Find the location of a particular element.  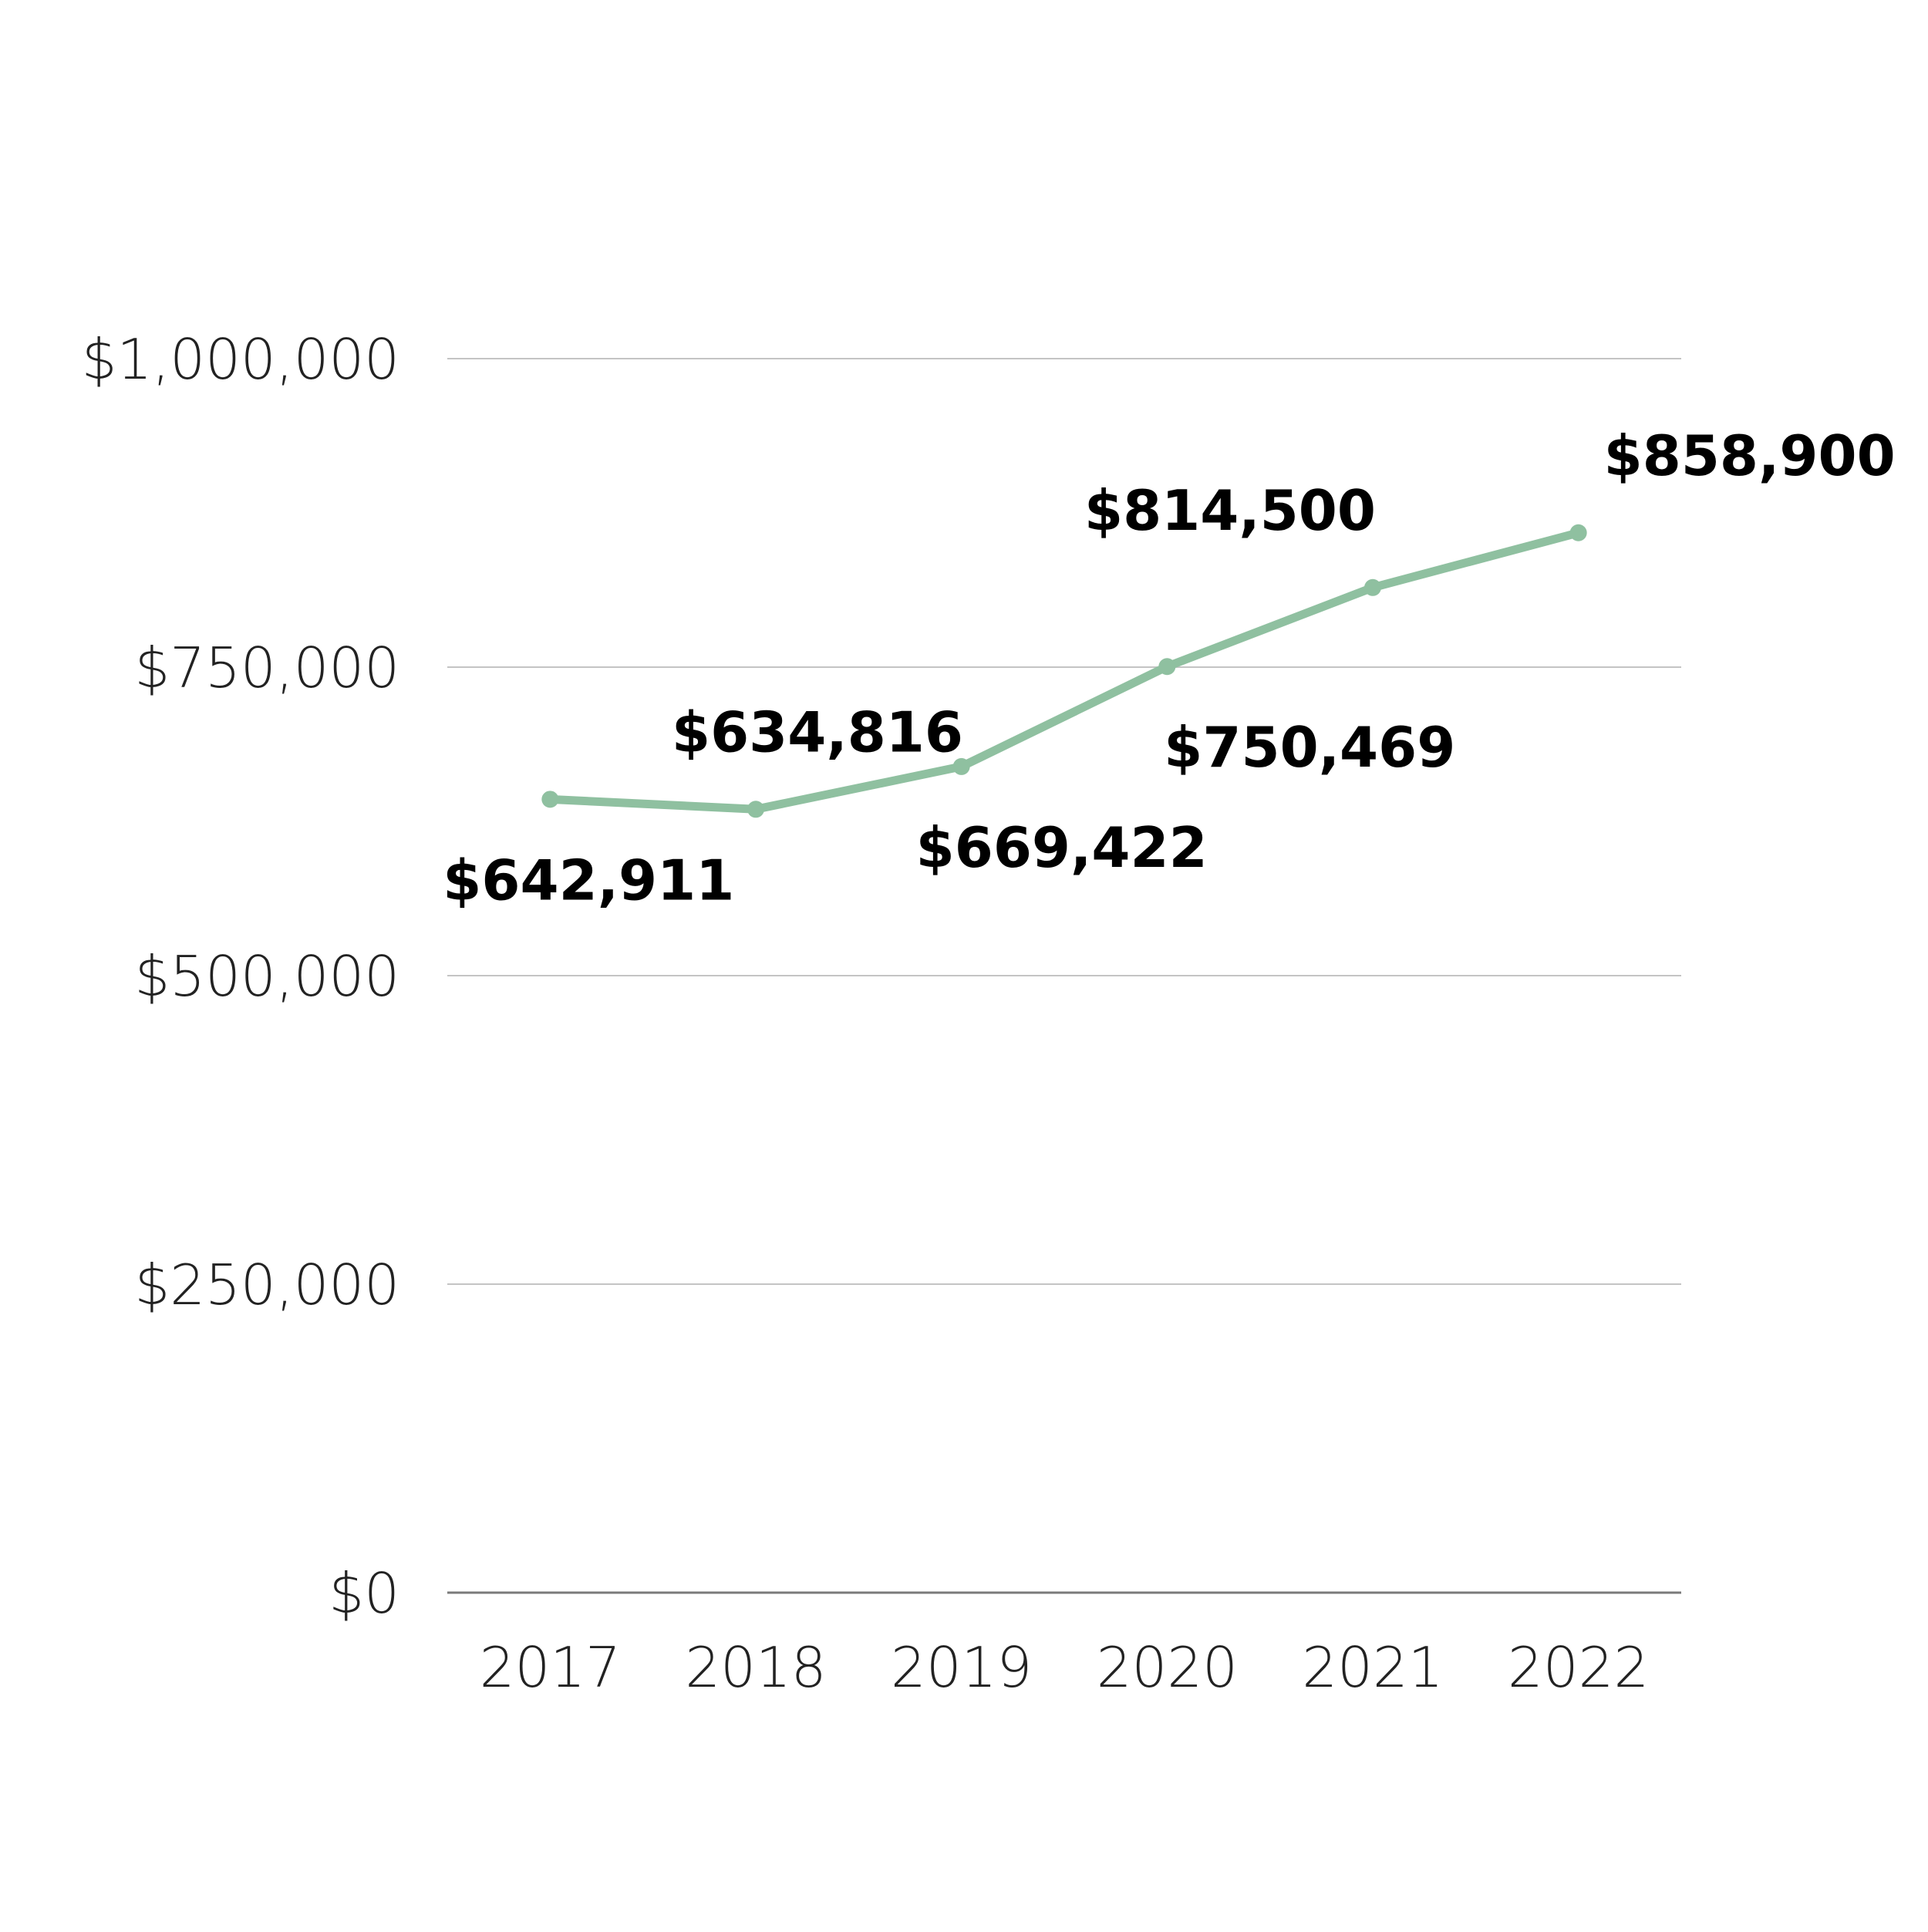

series-line is located at coordinates (1064, 671).